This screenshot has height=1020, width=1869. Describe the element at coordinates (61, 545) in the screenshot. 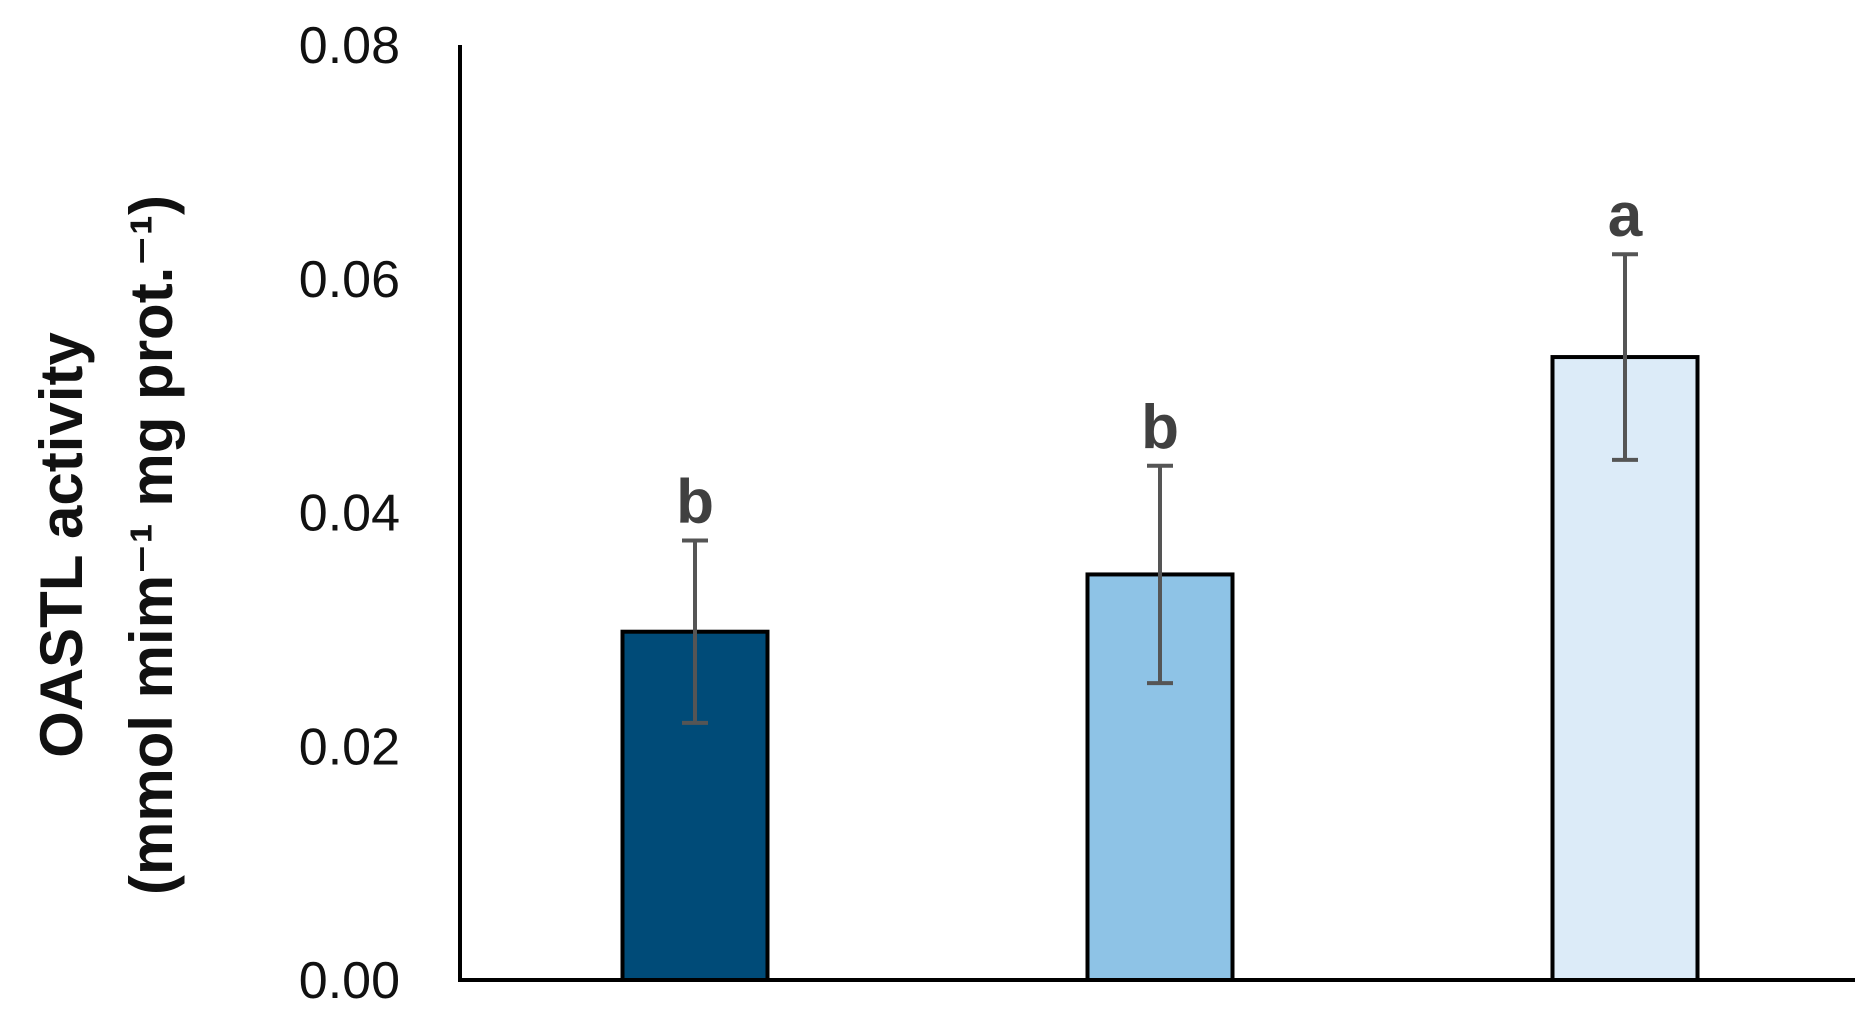

I see `y-axis-label-line-1: OASTL activity` at that location.